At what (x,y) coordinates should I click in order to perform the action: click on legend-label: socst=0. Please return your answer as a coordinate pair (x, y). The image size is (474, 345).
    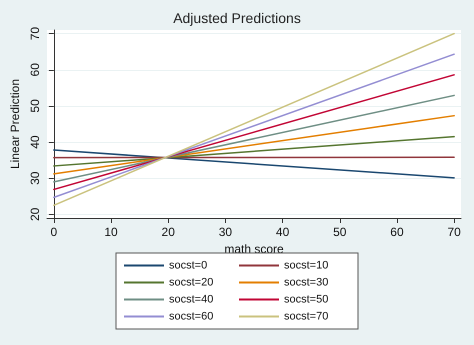
    Looking at the image, I should click on (188, 266).